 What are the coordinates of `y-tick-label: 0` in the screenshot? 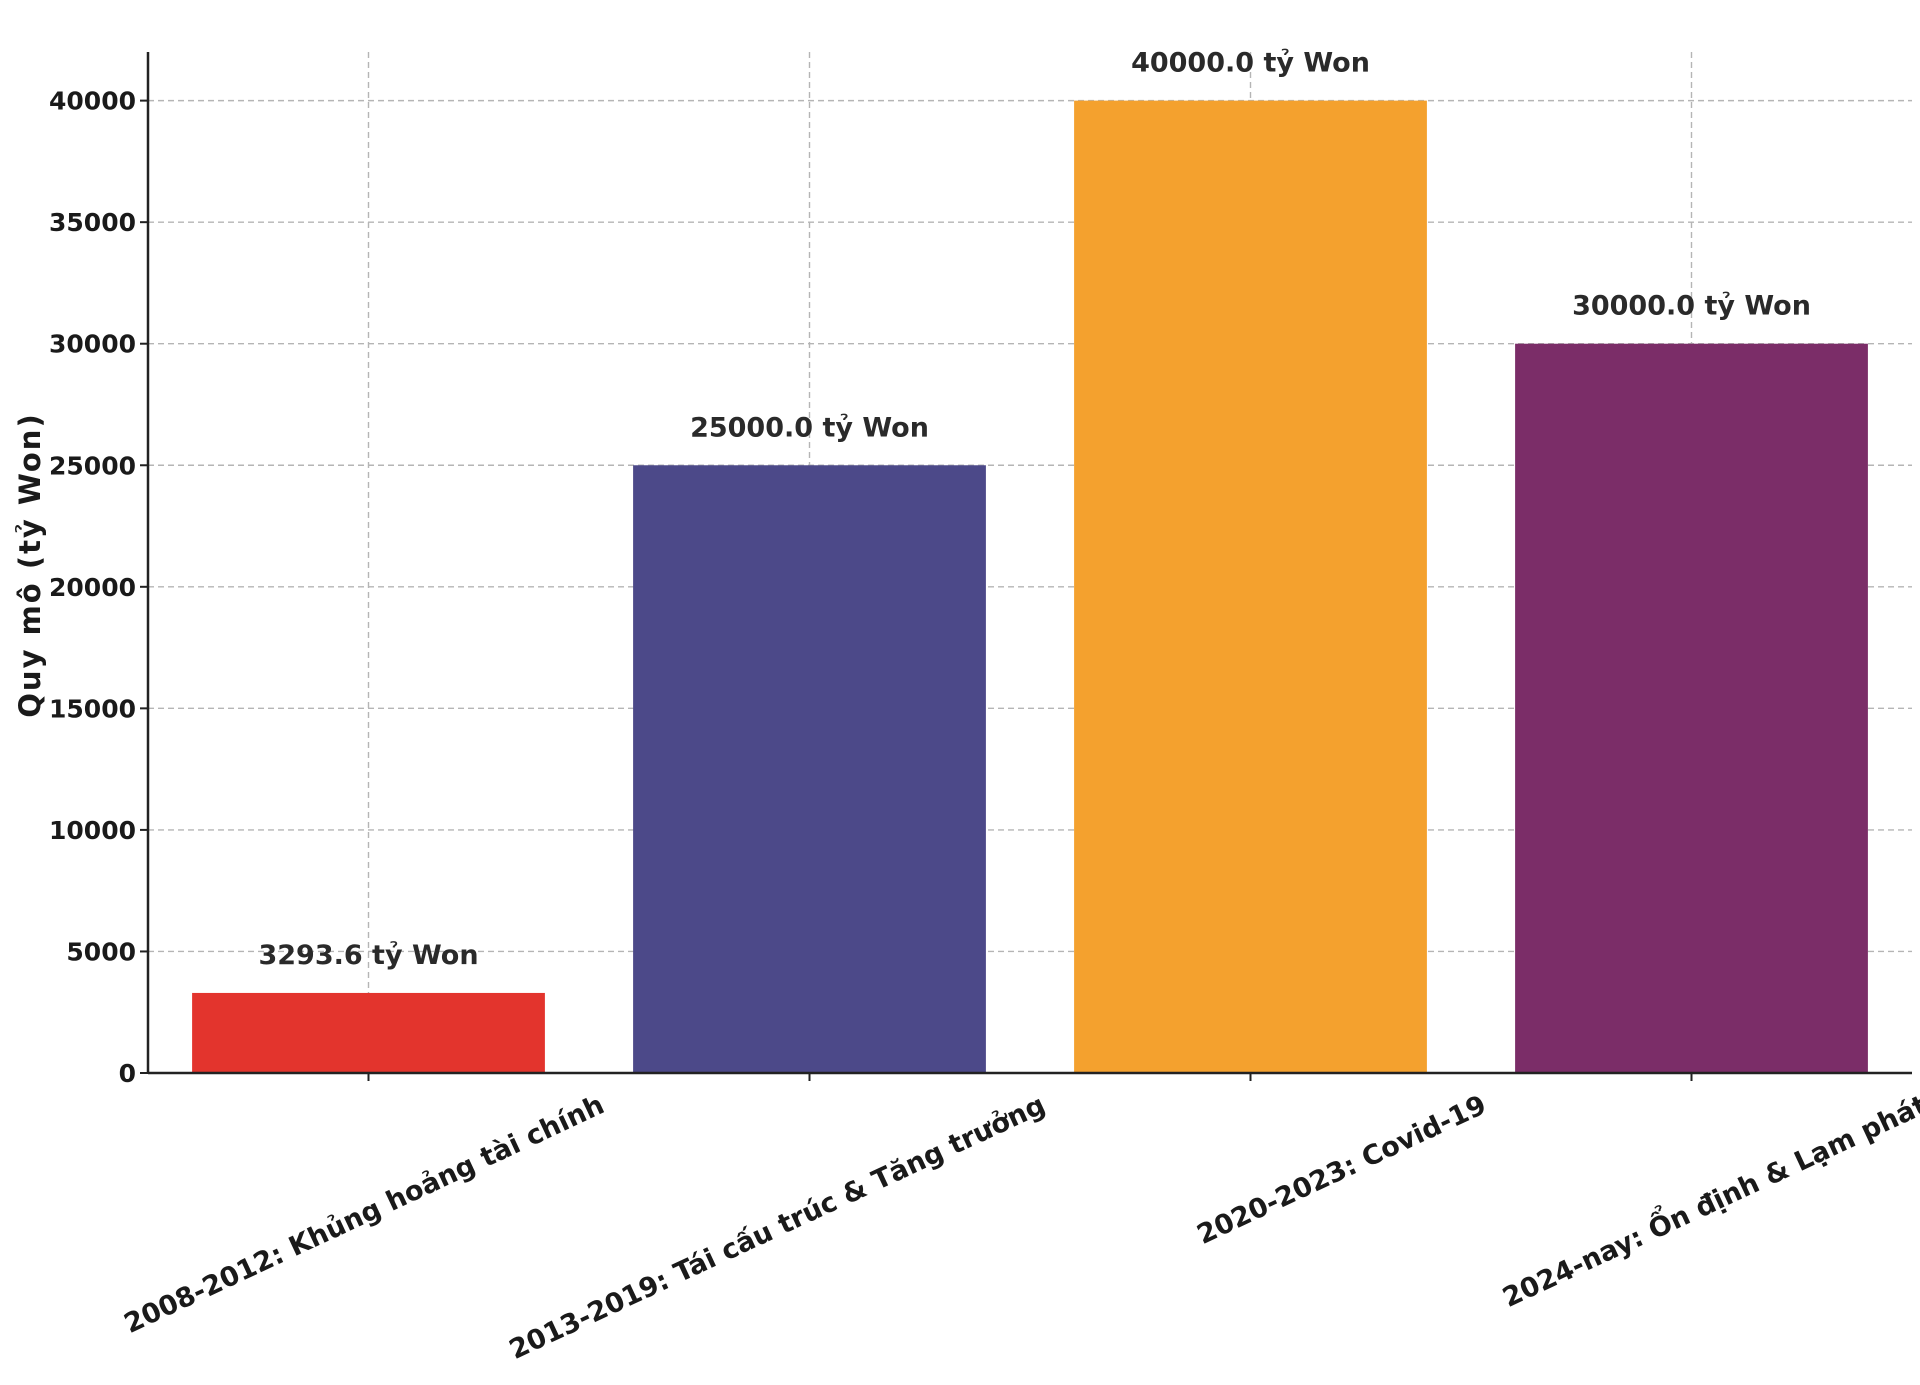 It's located at (127, 1073).